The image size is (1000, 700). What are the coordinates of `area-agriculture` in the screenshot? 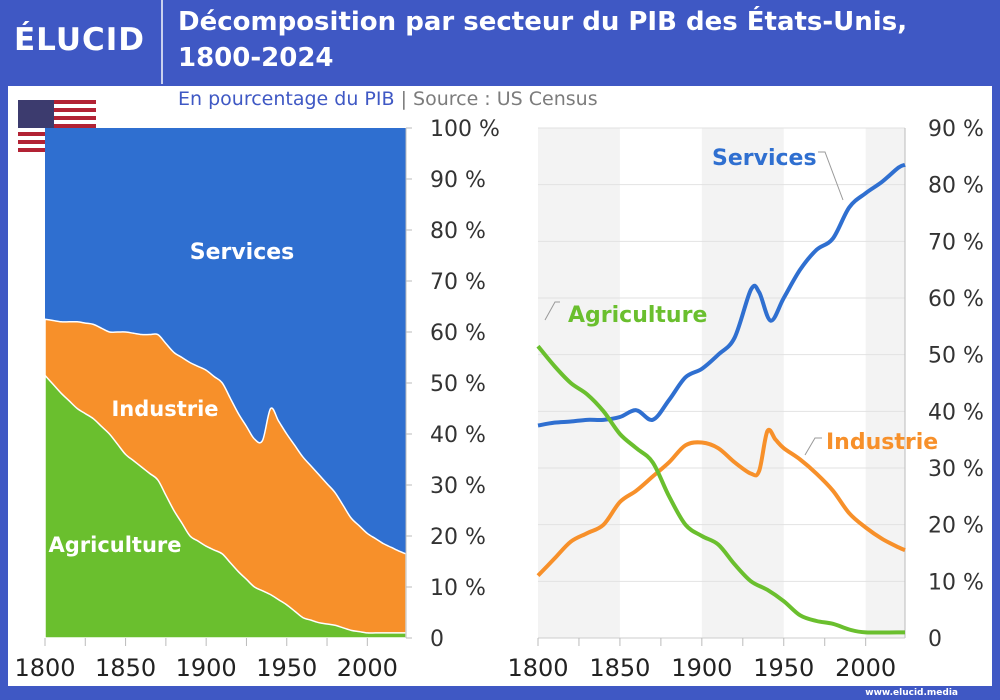 It's located at (225, 506).